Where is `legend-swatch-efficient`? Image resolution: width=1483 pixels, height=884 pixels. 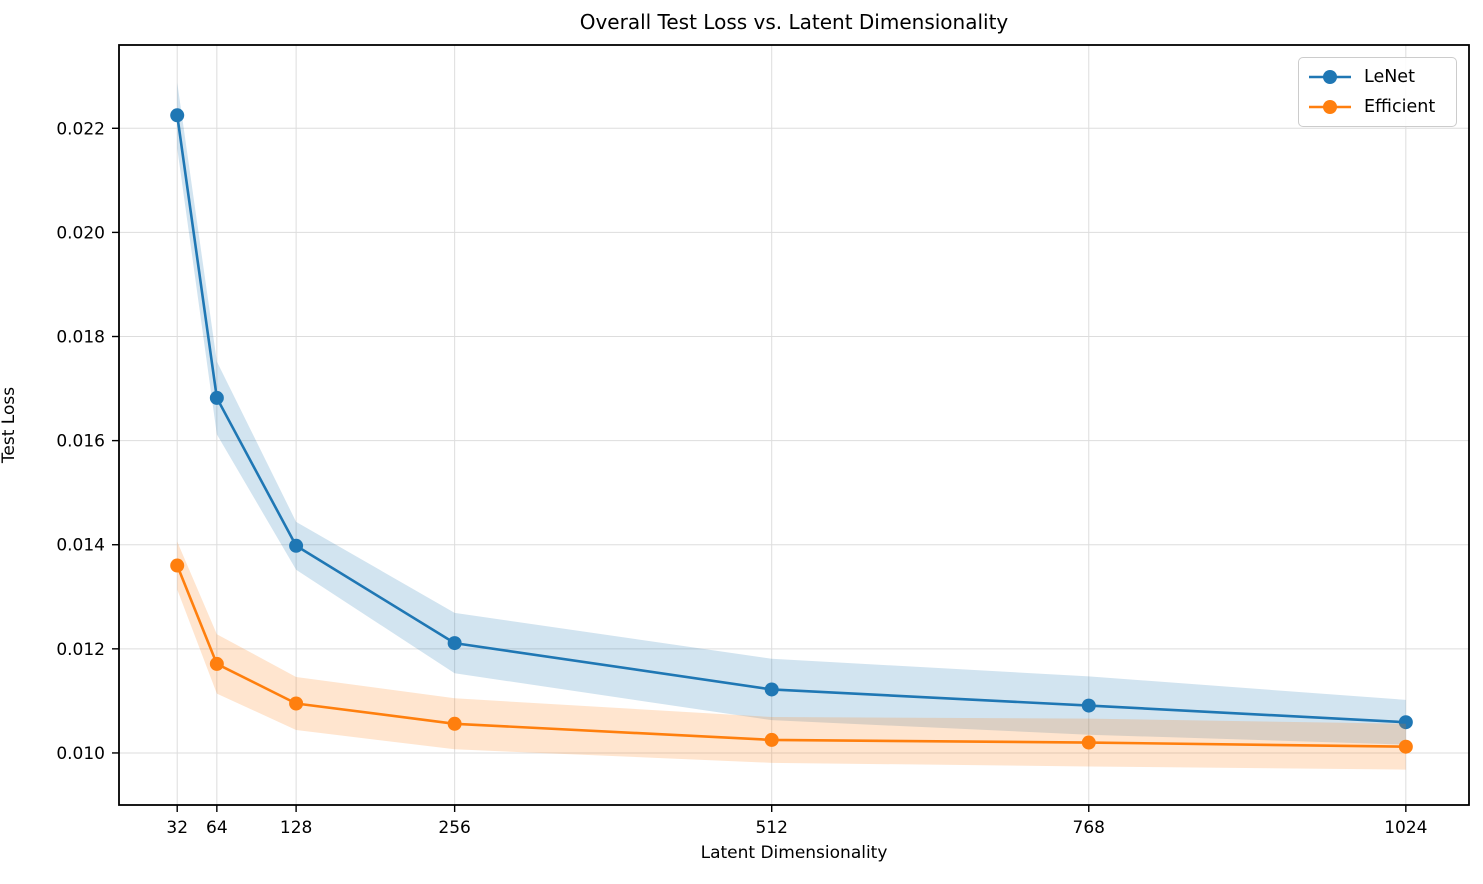
legend-swatch-efficient is located at coordinates (1330, 107).